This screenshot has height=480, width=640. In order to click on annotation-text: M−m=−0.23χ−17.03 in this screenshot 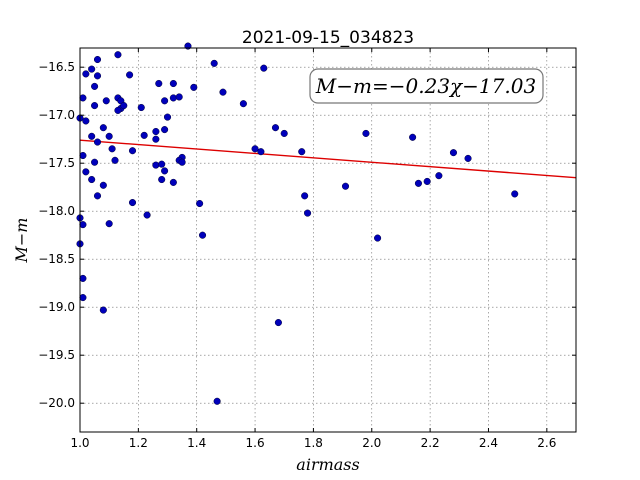, I will do `click(425, 86)`.